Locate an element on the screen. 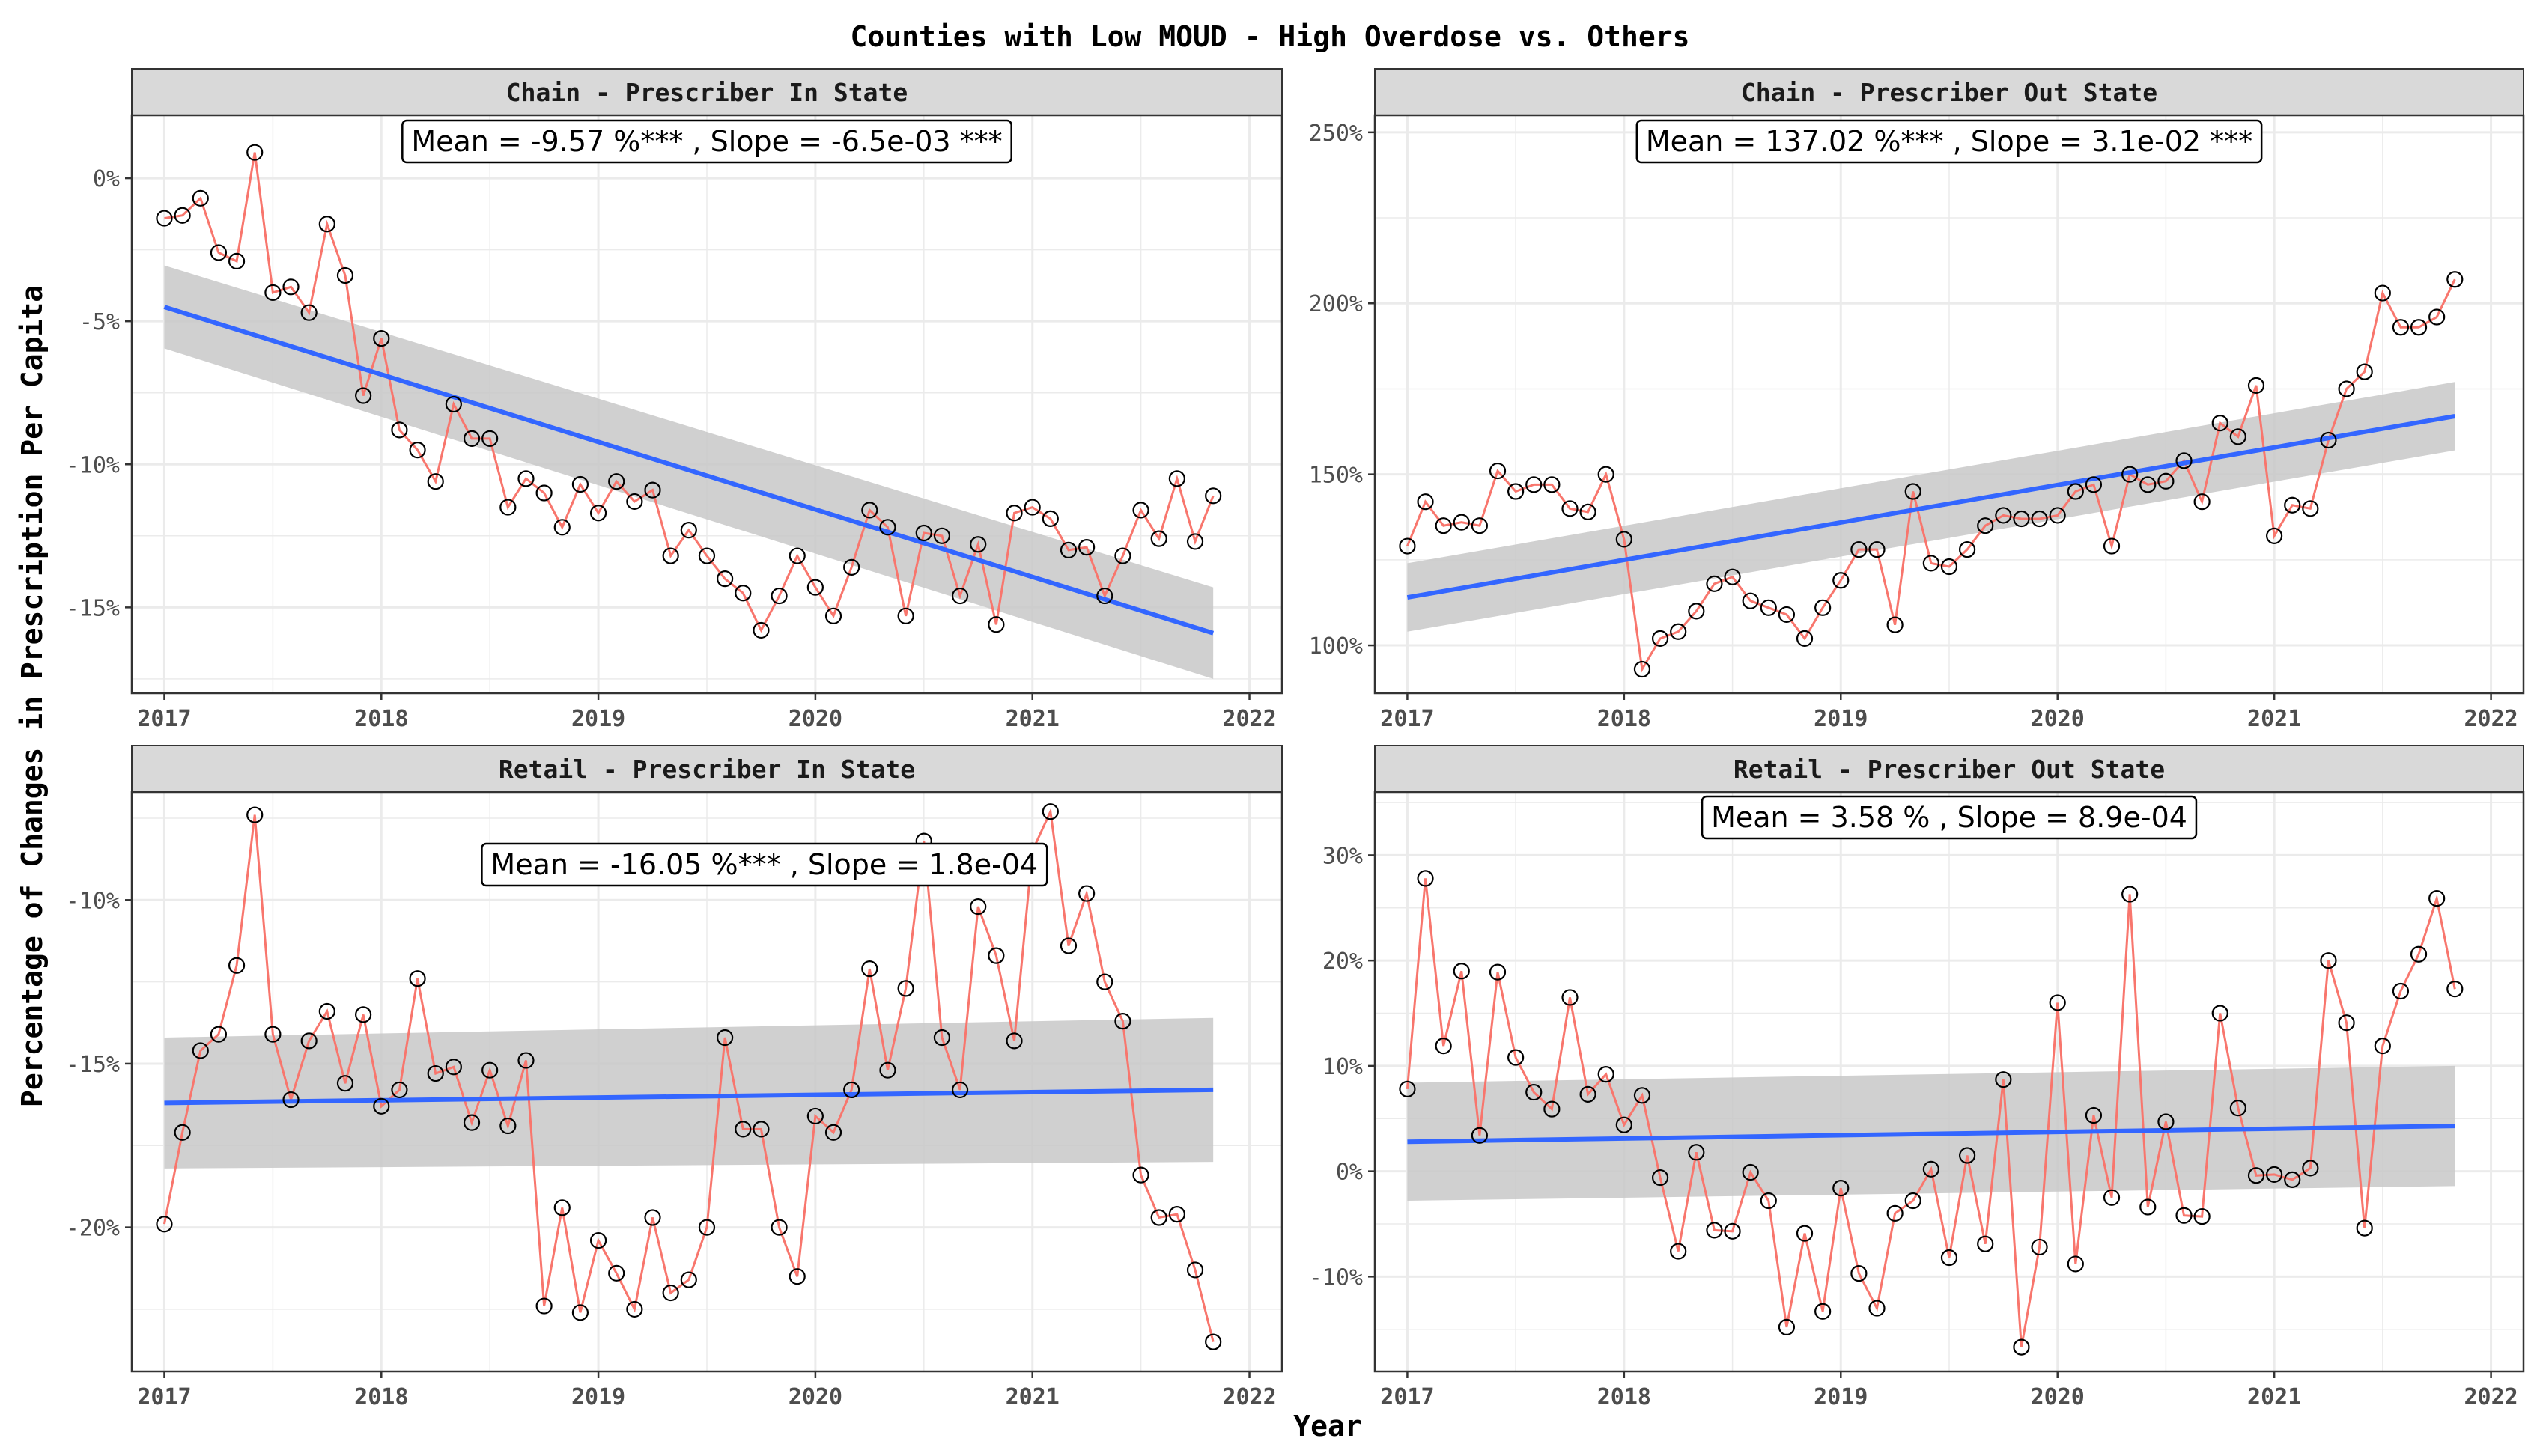 Image resolution: width=2540 pixels, height=1456 pixels. annotation-text: Mean = 3.58 % , Slope = 8.9e-04 is located at coordinates (1949, 817).